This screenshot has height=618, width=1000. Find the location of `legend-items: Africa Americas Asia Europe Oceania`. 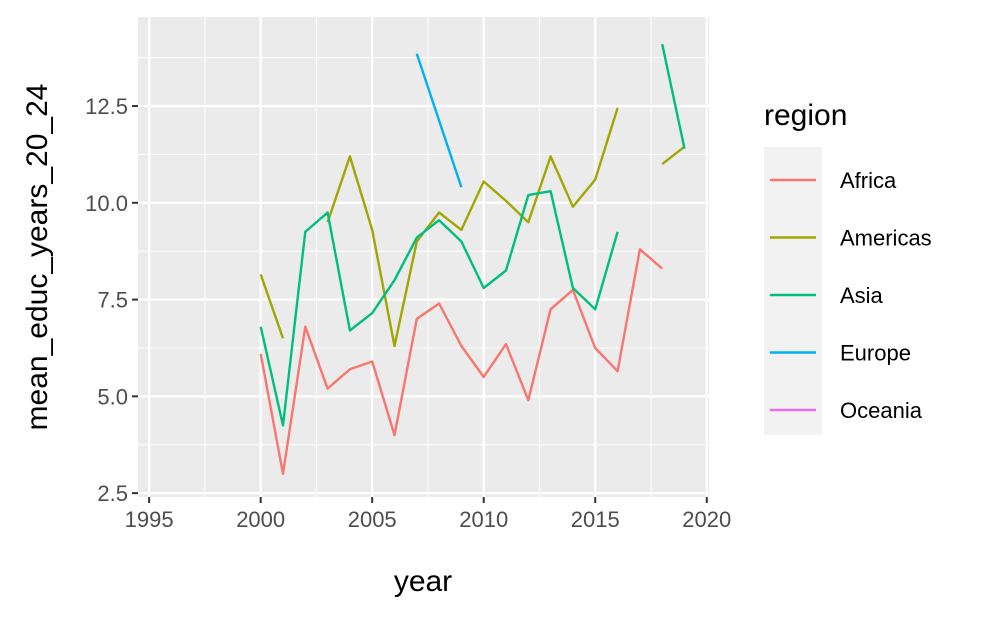

legend-items: Africa Americas Asia Europe Oceania is located at coordinates (851, 295).